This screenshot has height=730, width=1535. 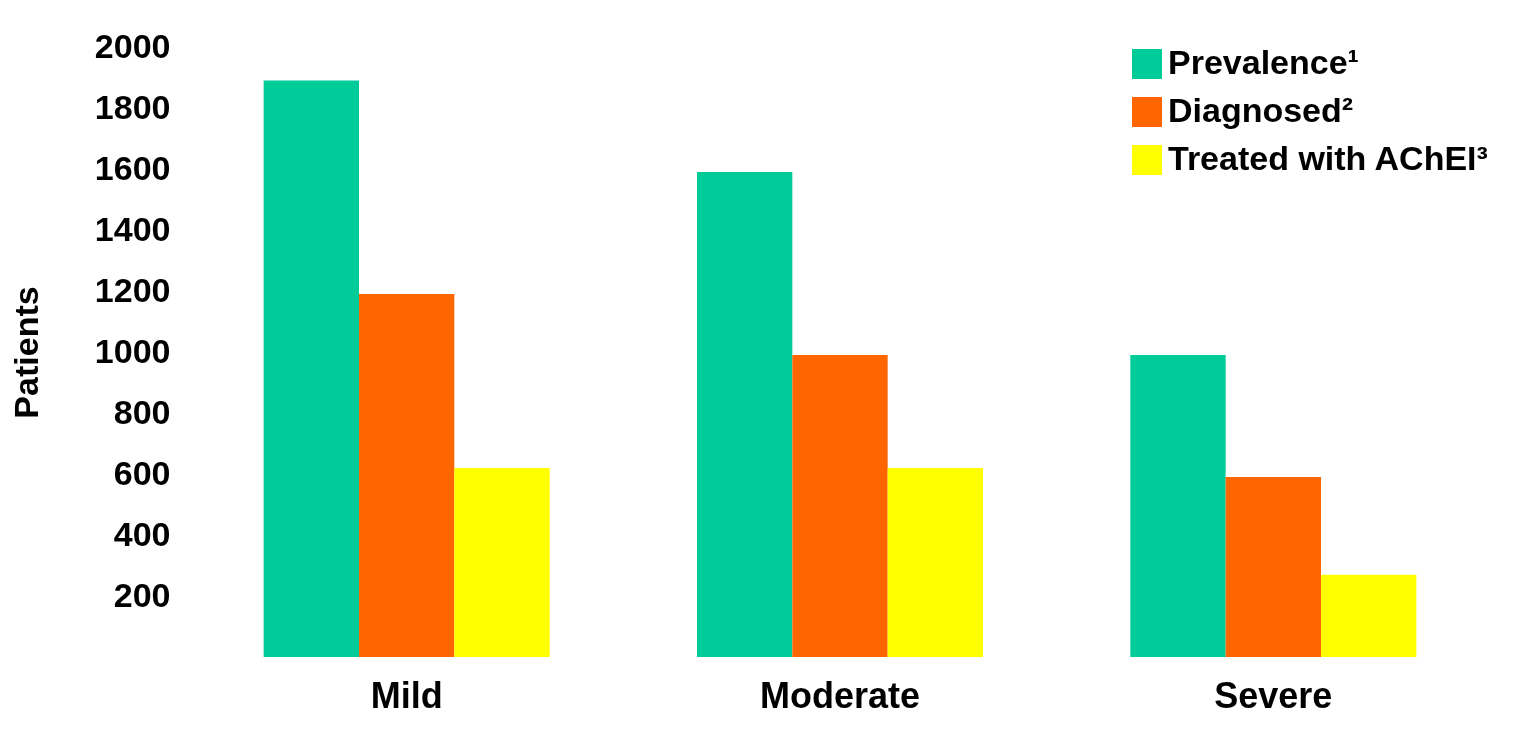 I want to click on y-tick-label: 1400, so click(x=132, y=228).